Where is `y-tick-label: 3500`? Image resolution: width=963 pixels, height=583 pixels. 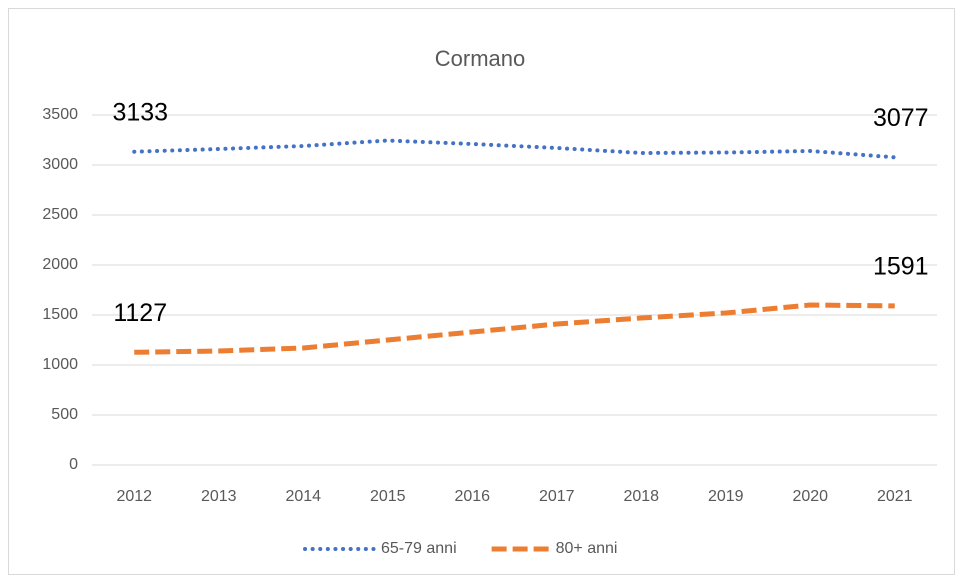 y-tick-label: 3500 is located at coordinates (60, 114).